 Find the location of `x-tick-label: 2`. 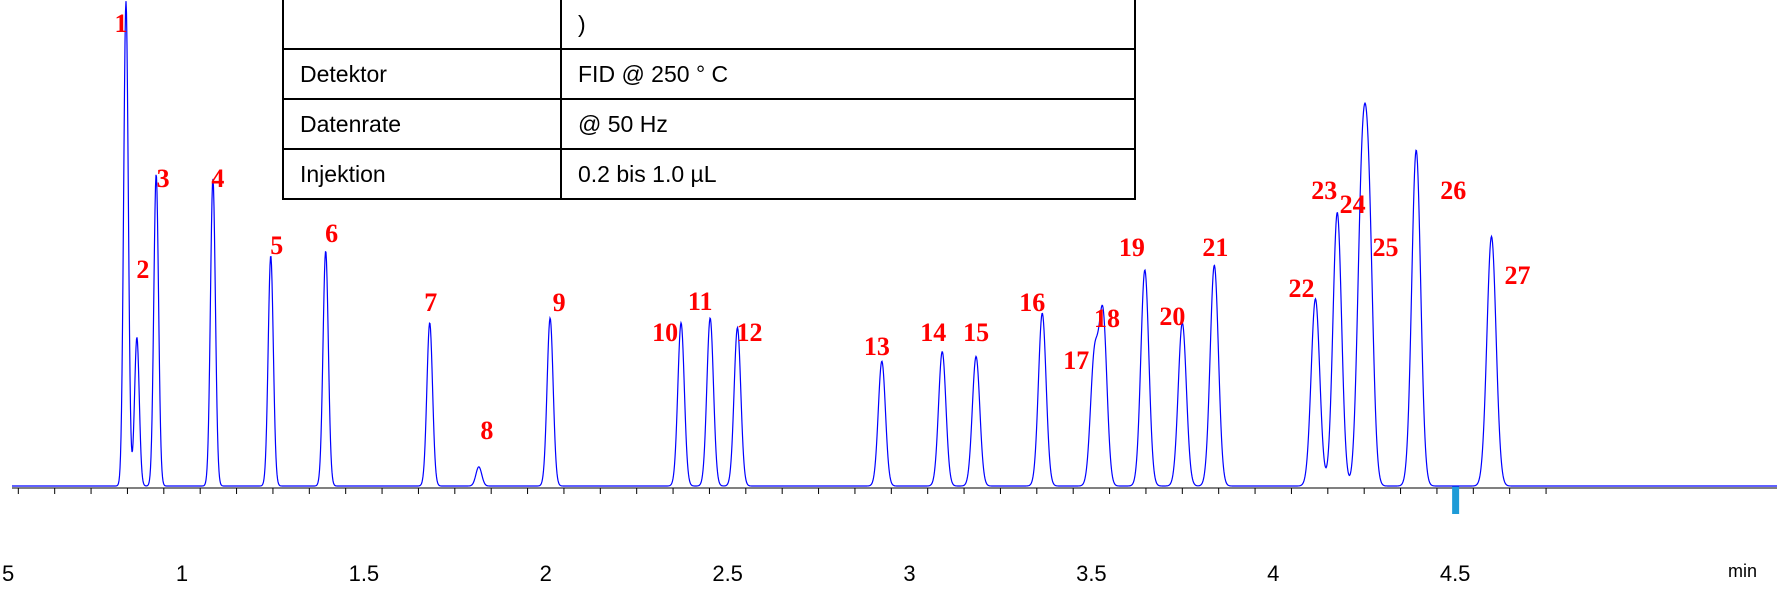

x-tick-label: 2 is located at coordinates (546, 573).